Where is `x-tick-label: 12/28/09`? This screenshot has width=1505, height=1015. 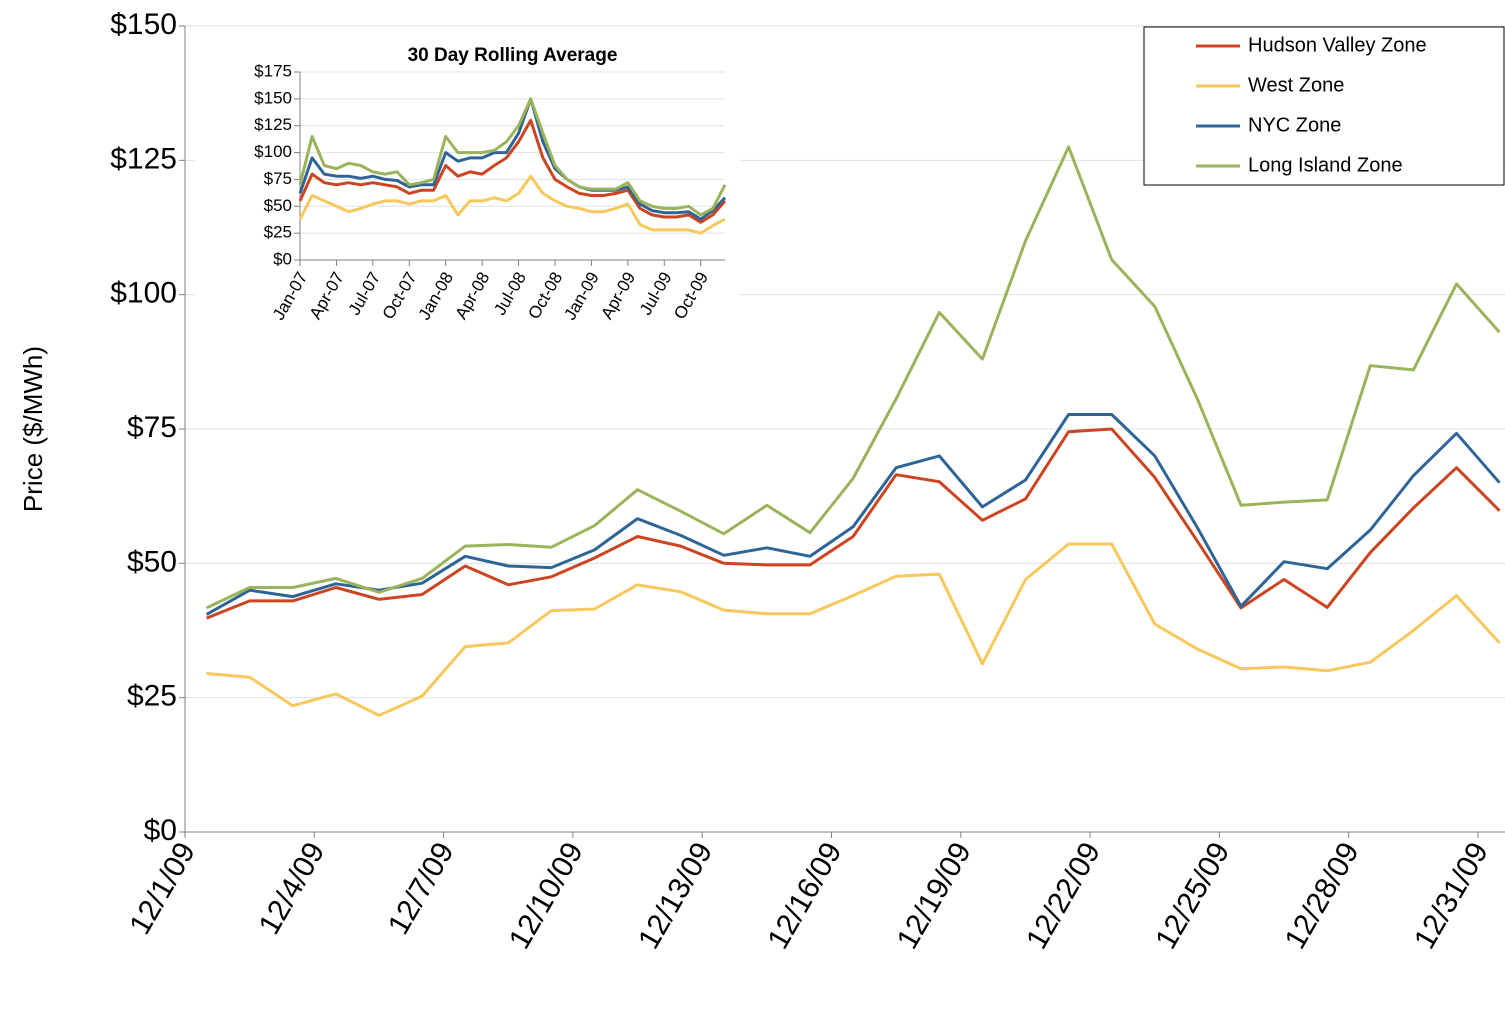
x-tick-label: 12/28/09 is located at coordinates (1322, 896).